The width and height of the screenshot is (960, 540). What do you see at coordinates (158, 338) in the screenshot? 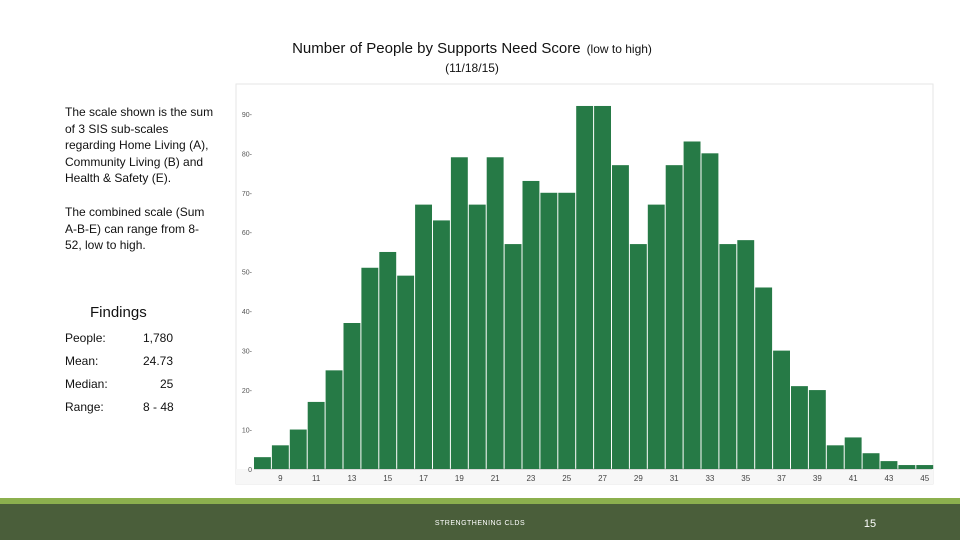
I see `stat-people-value: 1,780` at bounding box center [158, 338].